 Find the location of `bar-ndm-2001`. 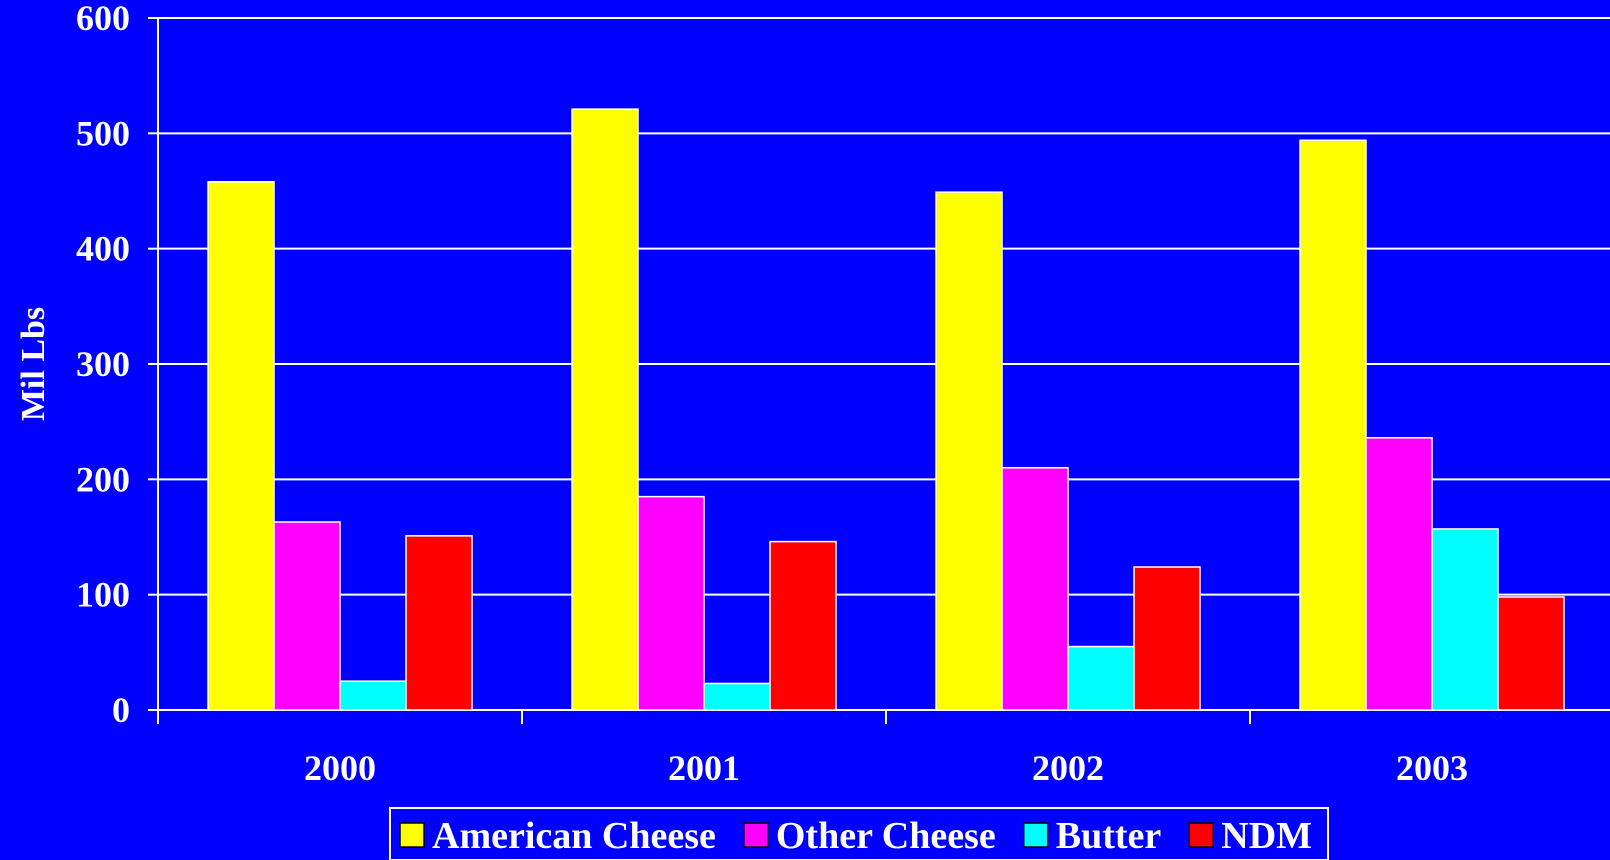

bar-ndm-2001 is located at coordinates (803, 625).